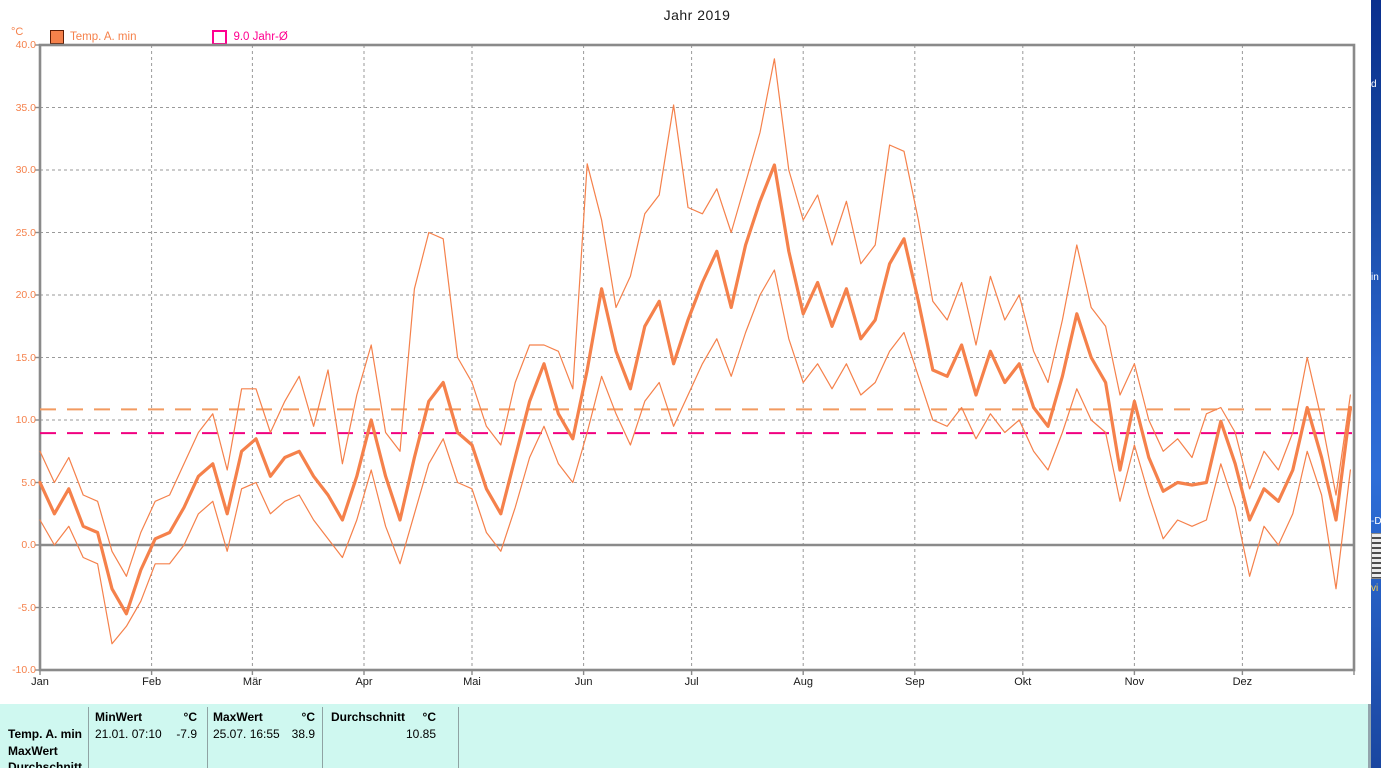  Describe the element at coordinates (364, 682) in the screenshot. I see `x-tick-label: Apr` at that location.